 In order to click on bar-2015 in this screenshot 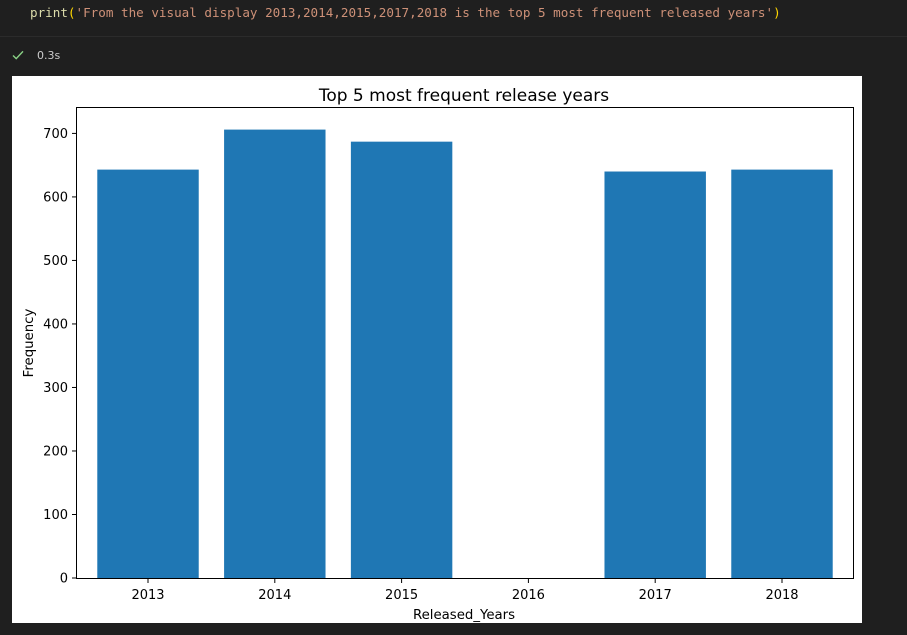, I will do `click(401, 359)`.